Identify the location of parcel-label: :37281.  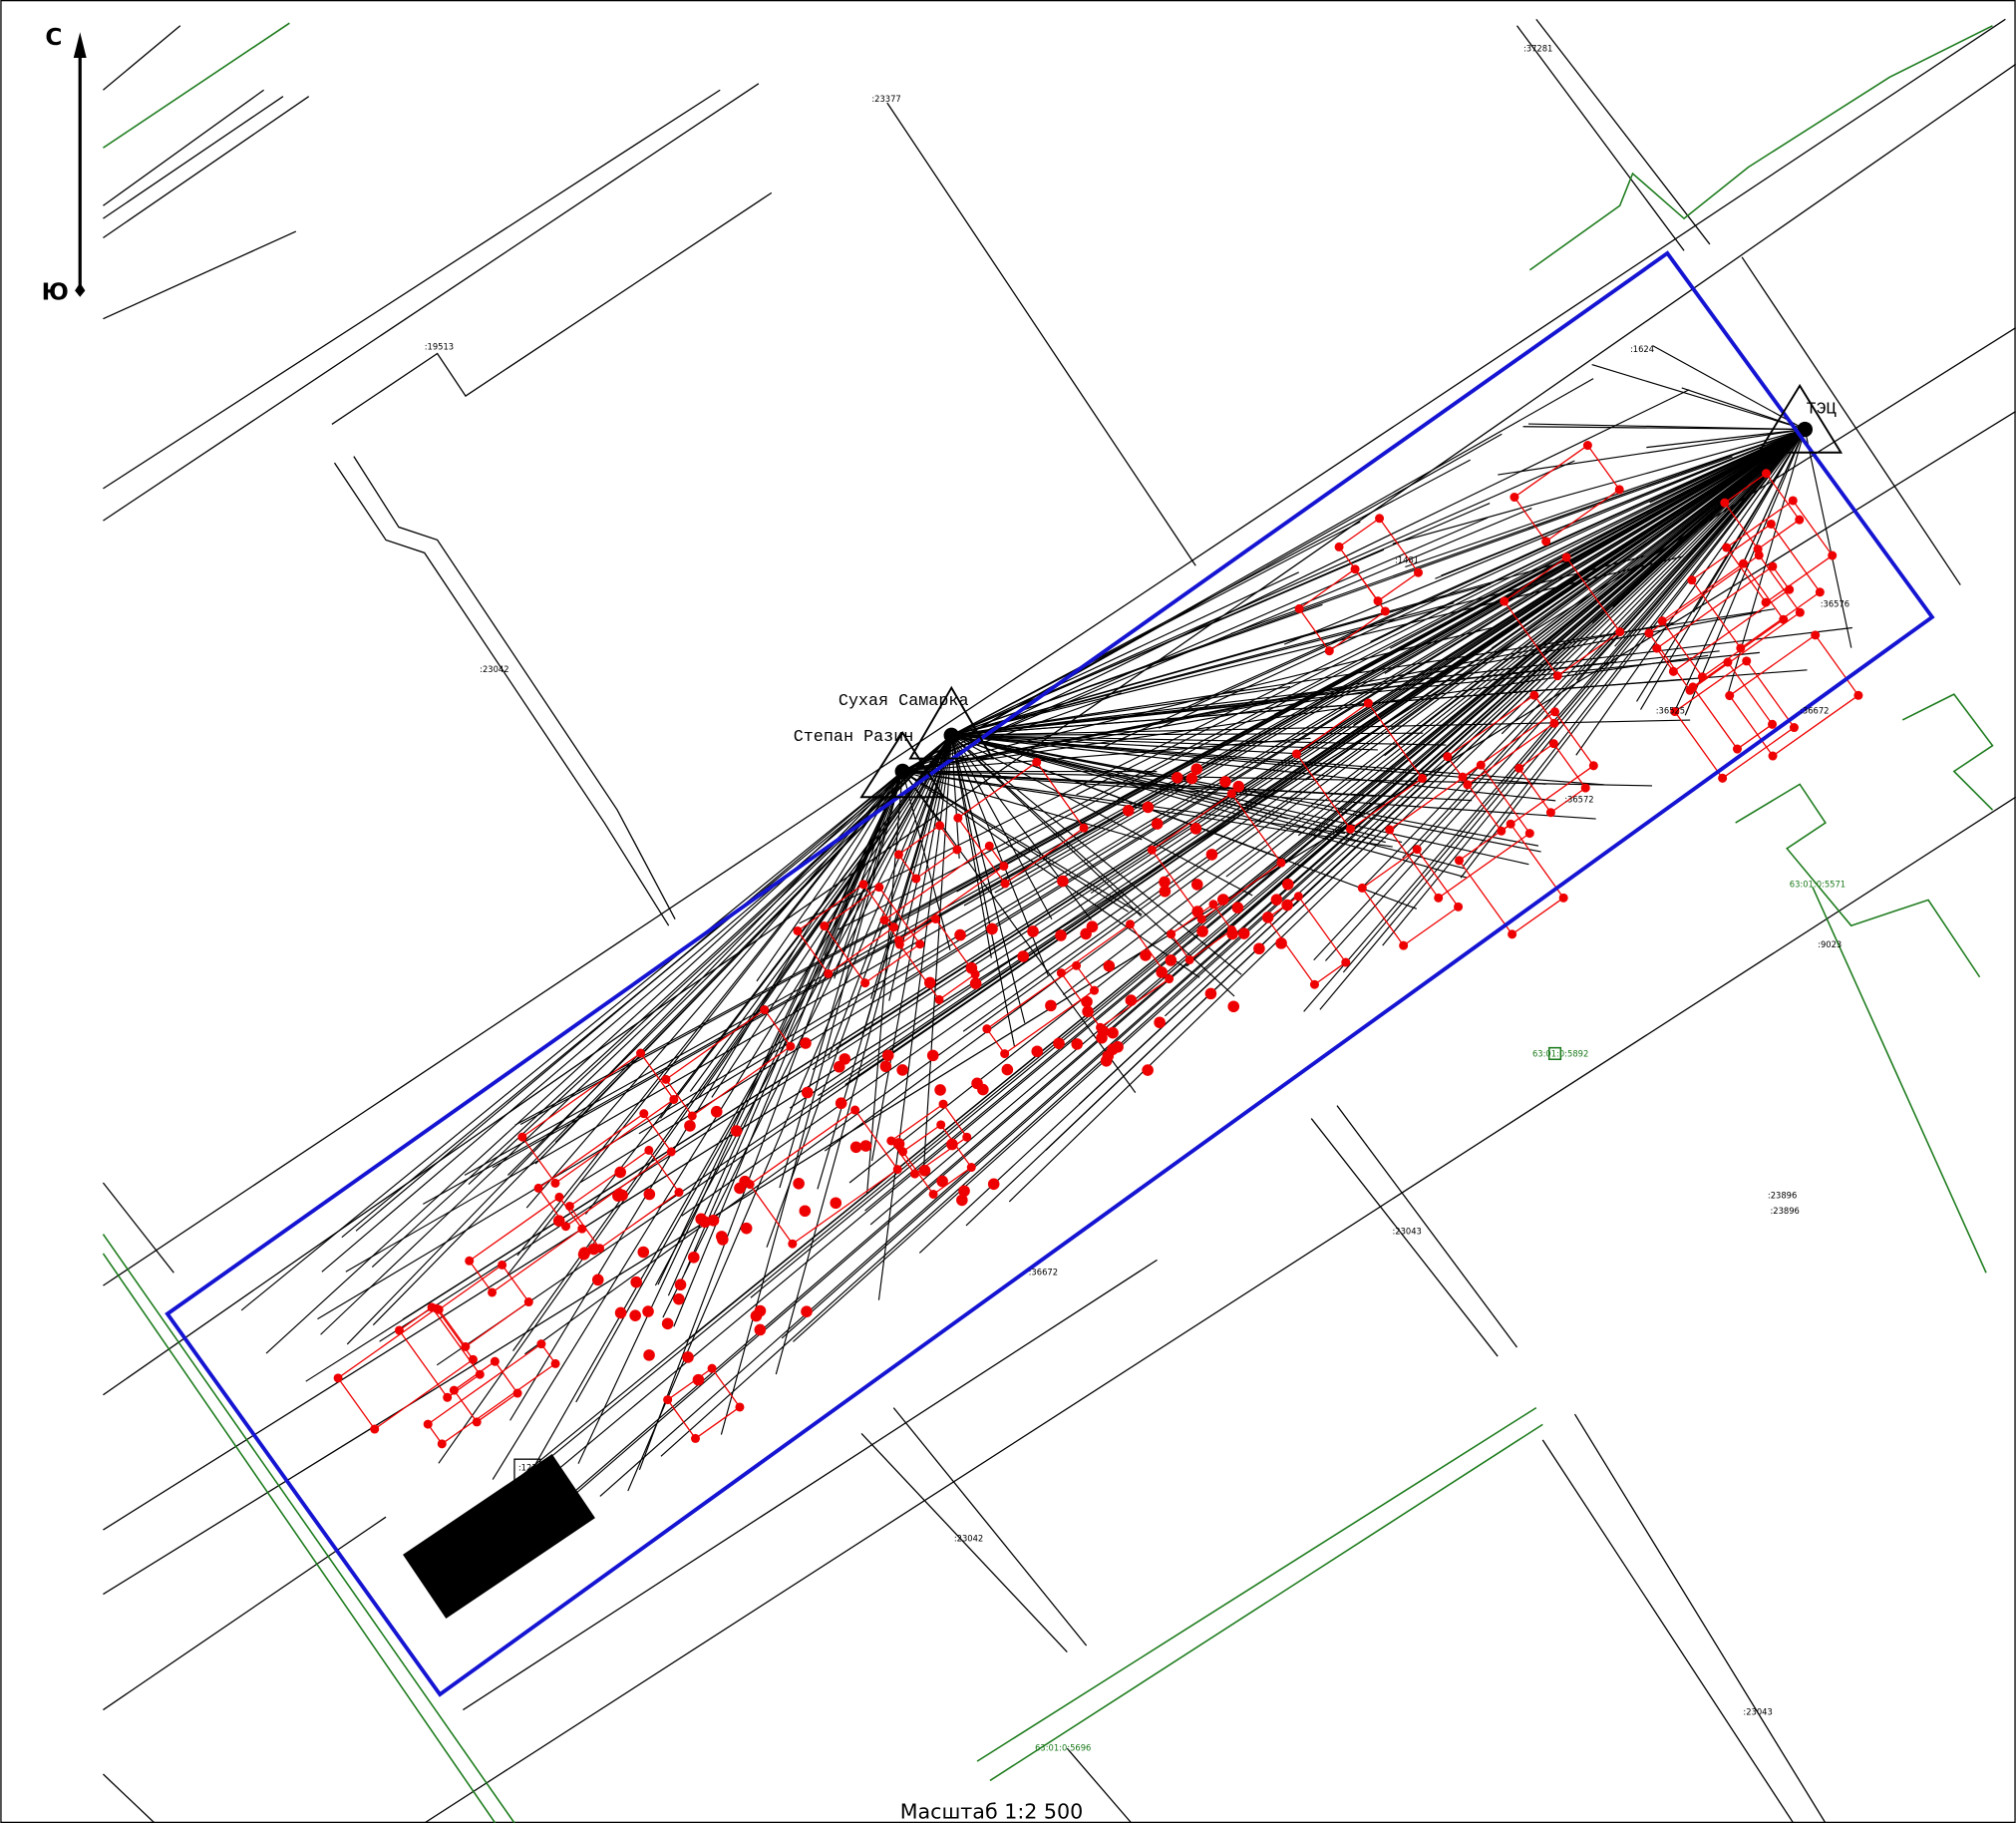
(1537, 48).